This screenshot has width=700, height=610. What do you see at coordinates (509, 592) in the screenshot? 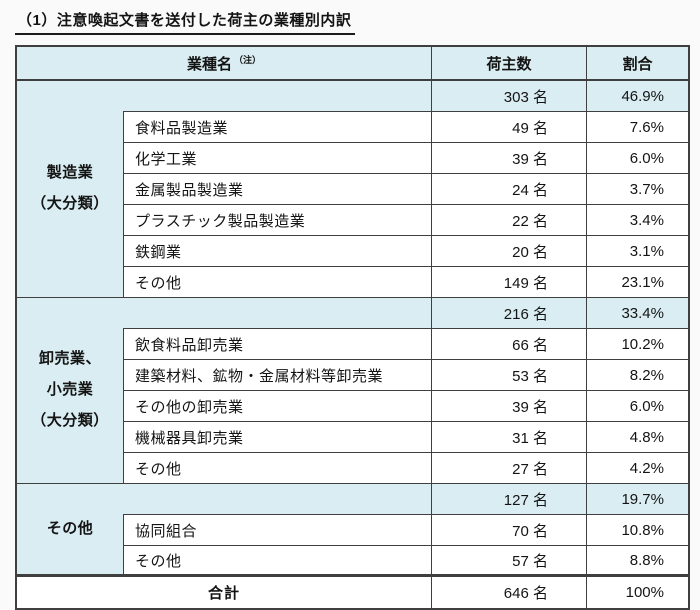
I see `total-count-cell: 646 名` at bounding box center [509, 592].